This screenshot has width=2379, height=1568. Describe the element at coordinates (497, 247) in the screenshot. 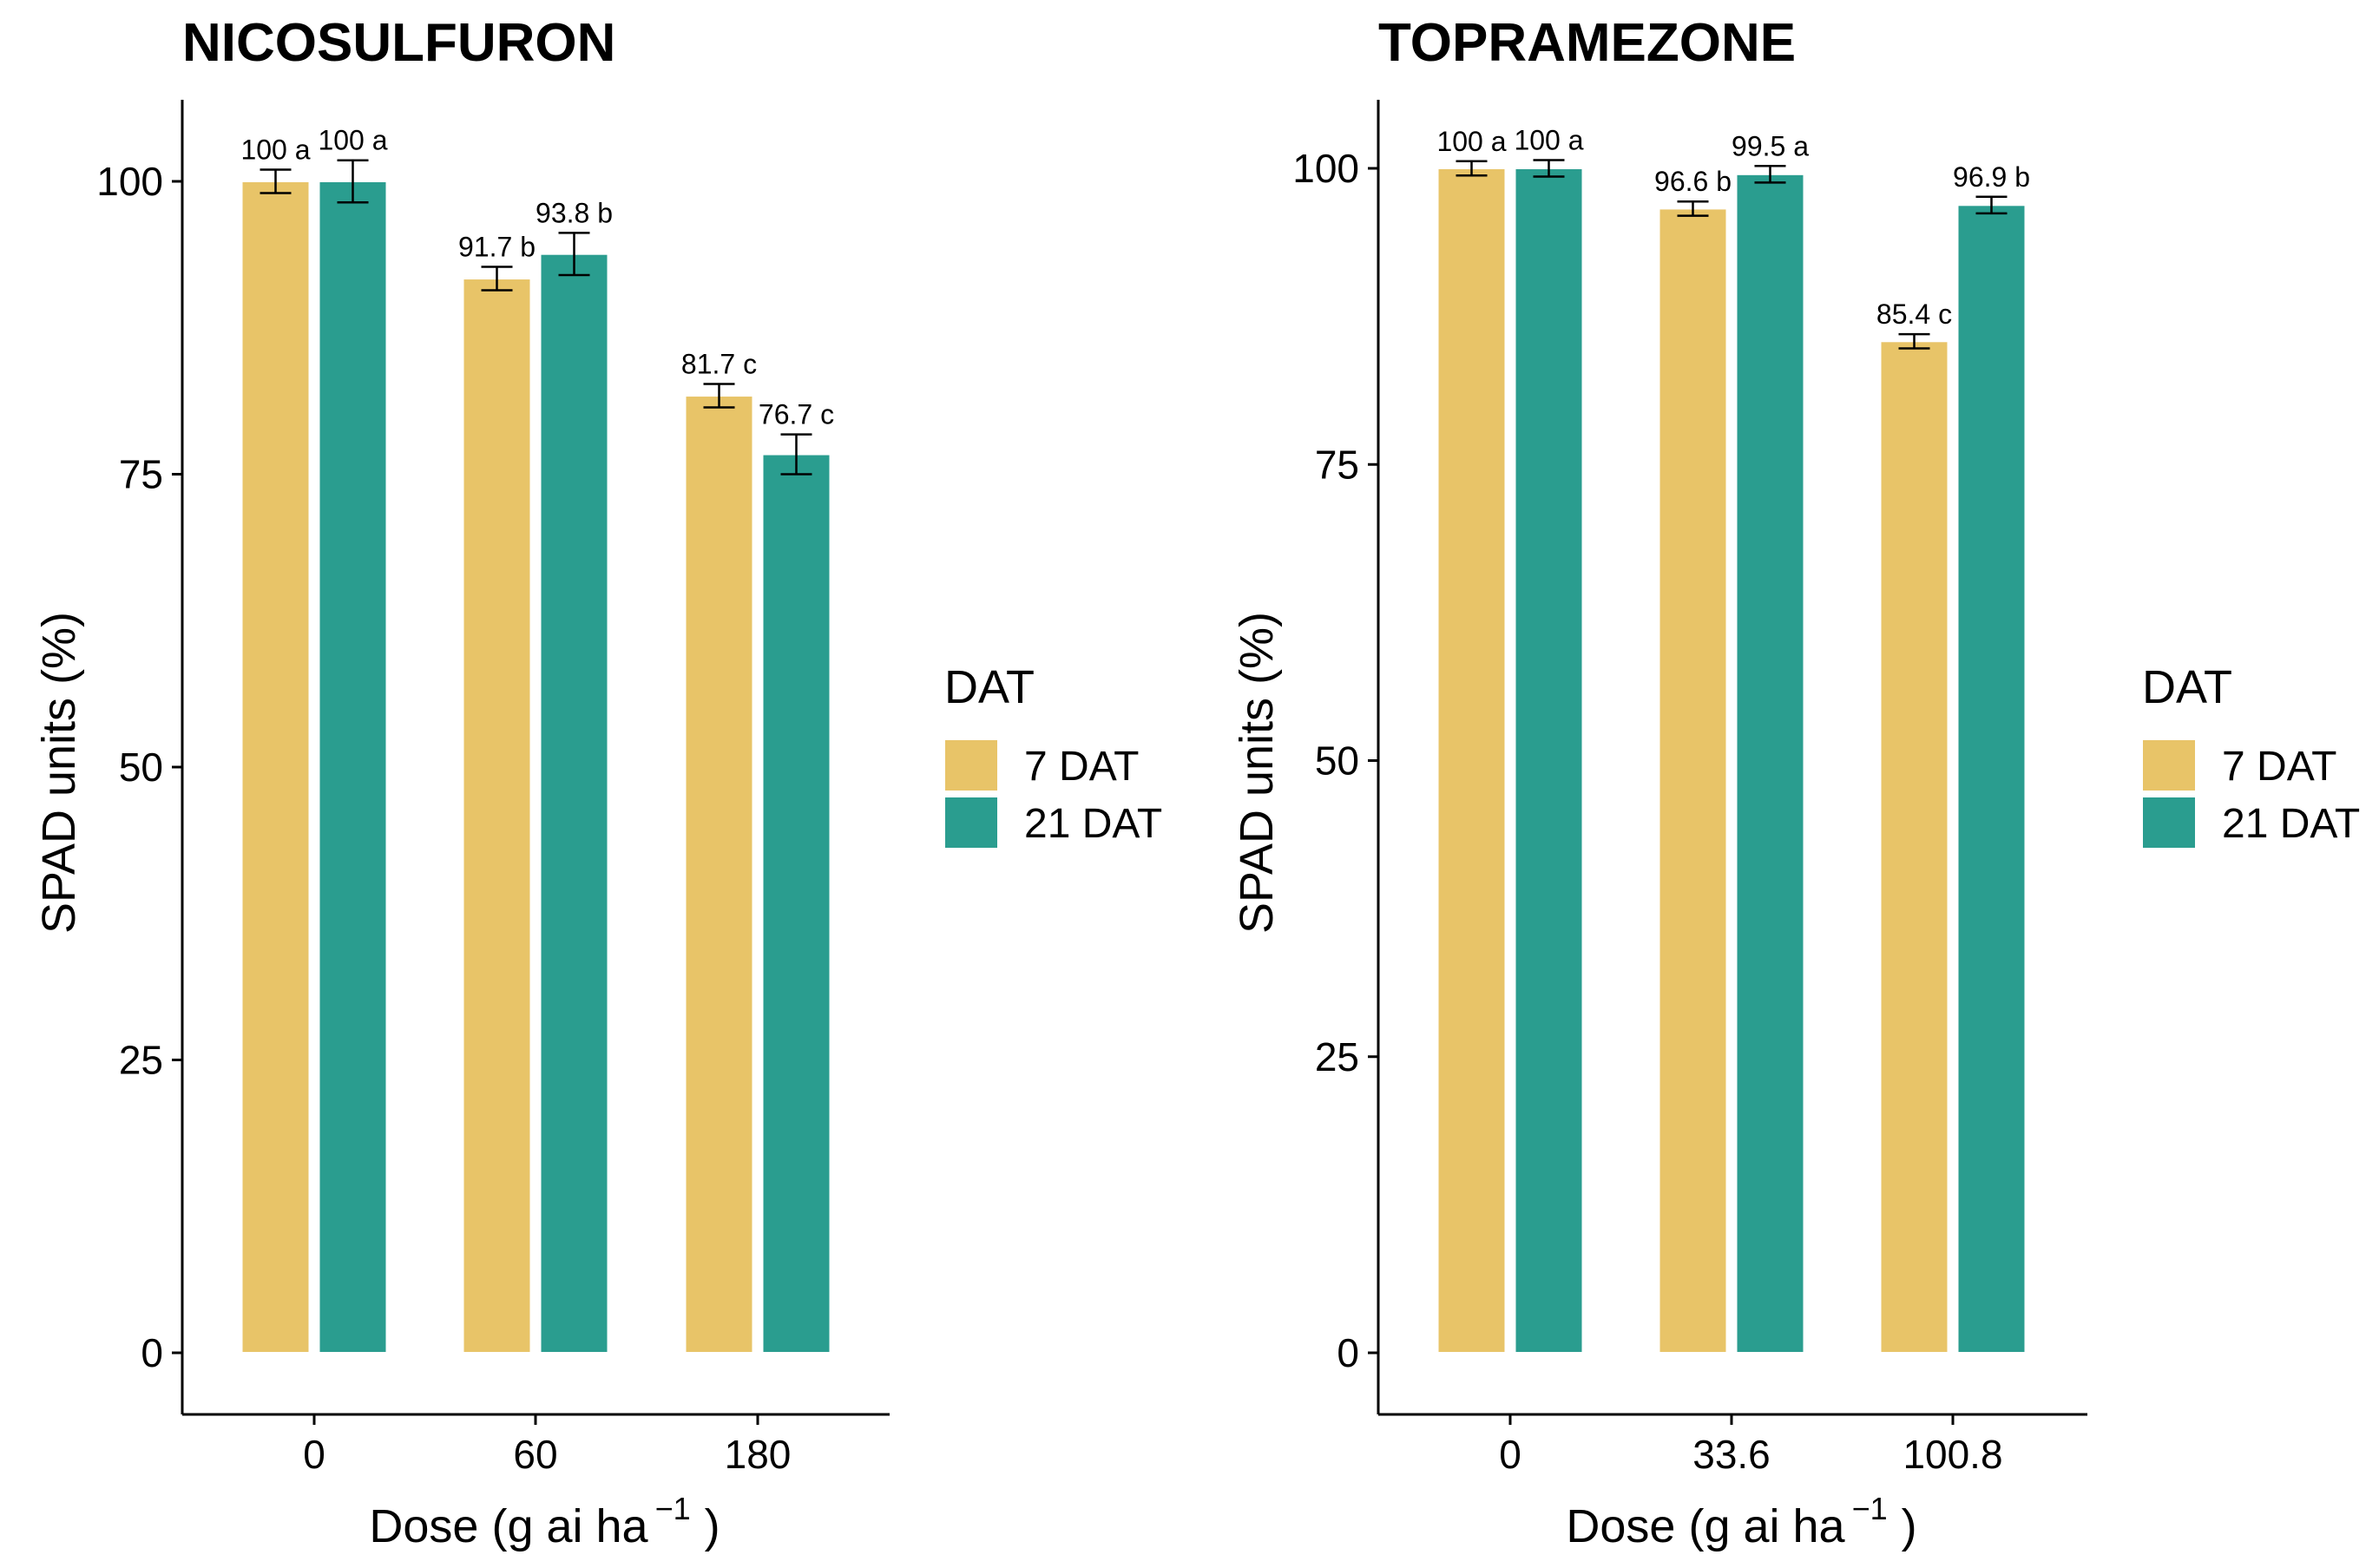

I see `data-label: 91.7 b` at that location.